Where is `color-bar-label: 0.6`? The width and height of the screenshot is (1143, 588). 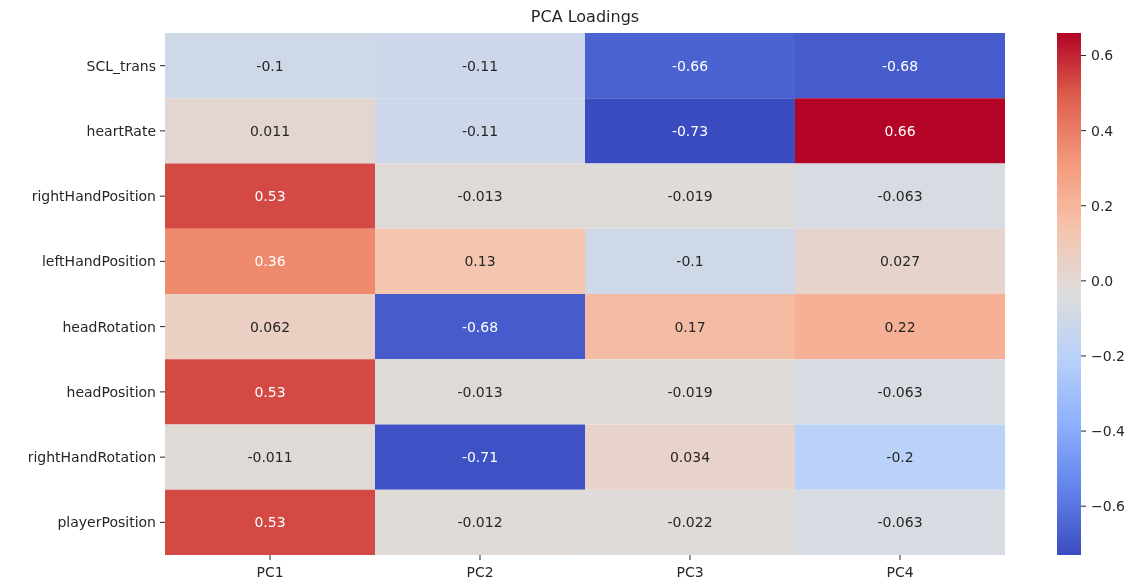
color-bar-label: 0.6 is located at coordinates (1102, 55).